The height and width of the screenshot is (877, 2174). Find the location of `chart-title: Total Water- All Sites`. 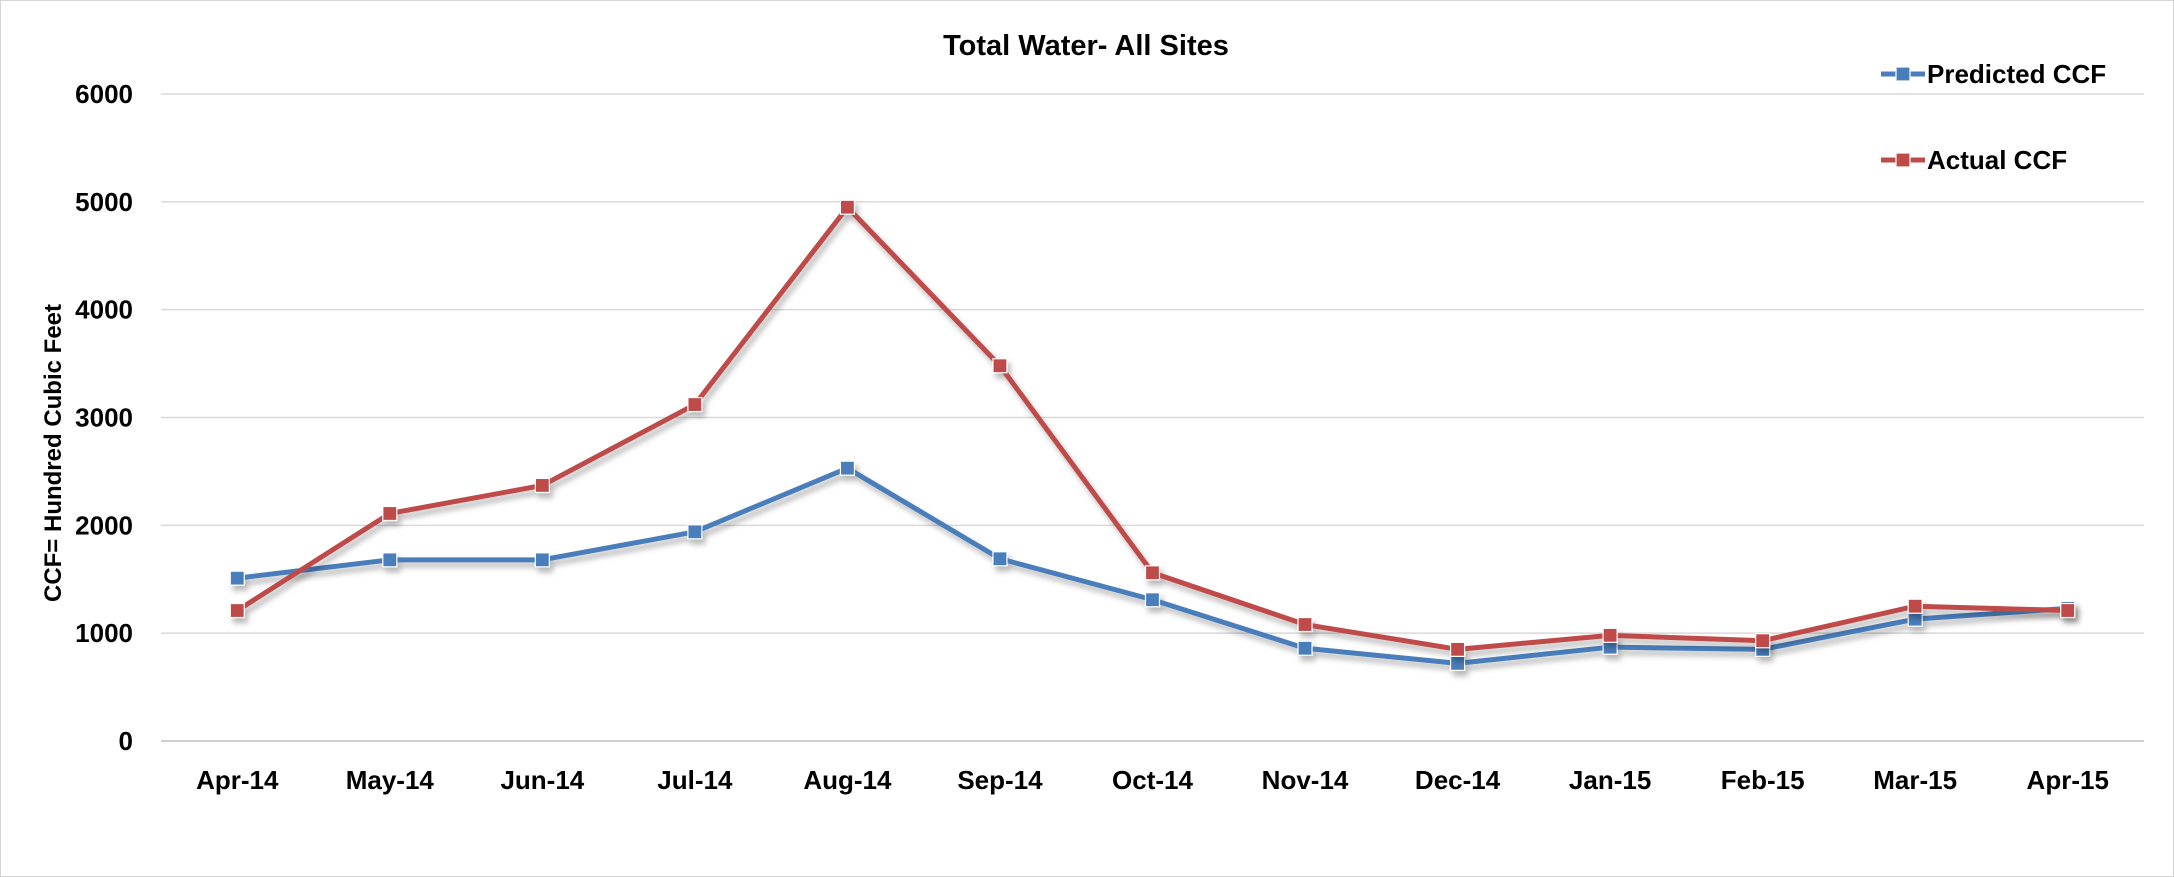

chart-title: Total Water- All Sites is located at coordinates (1086, 46).